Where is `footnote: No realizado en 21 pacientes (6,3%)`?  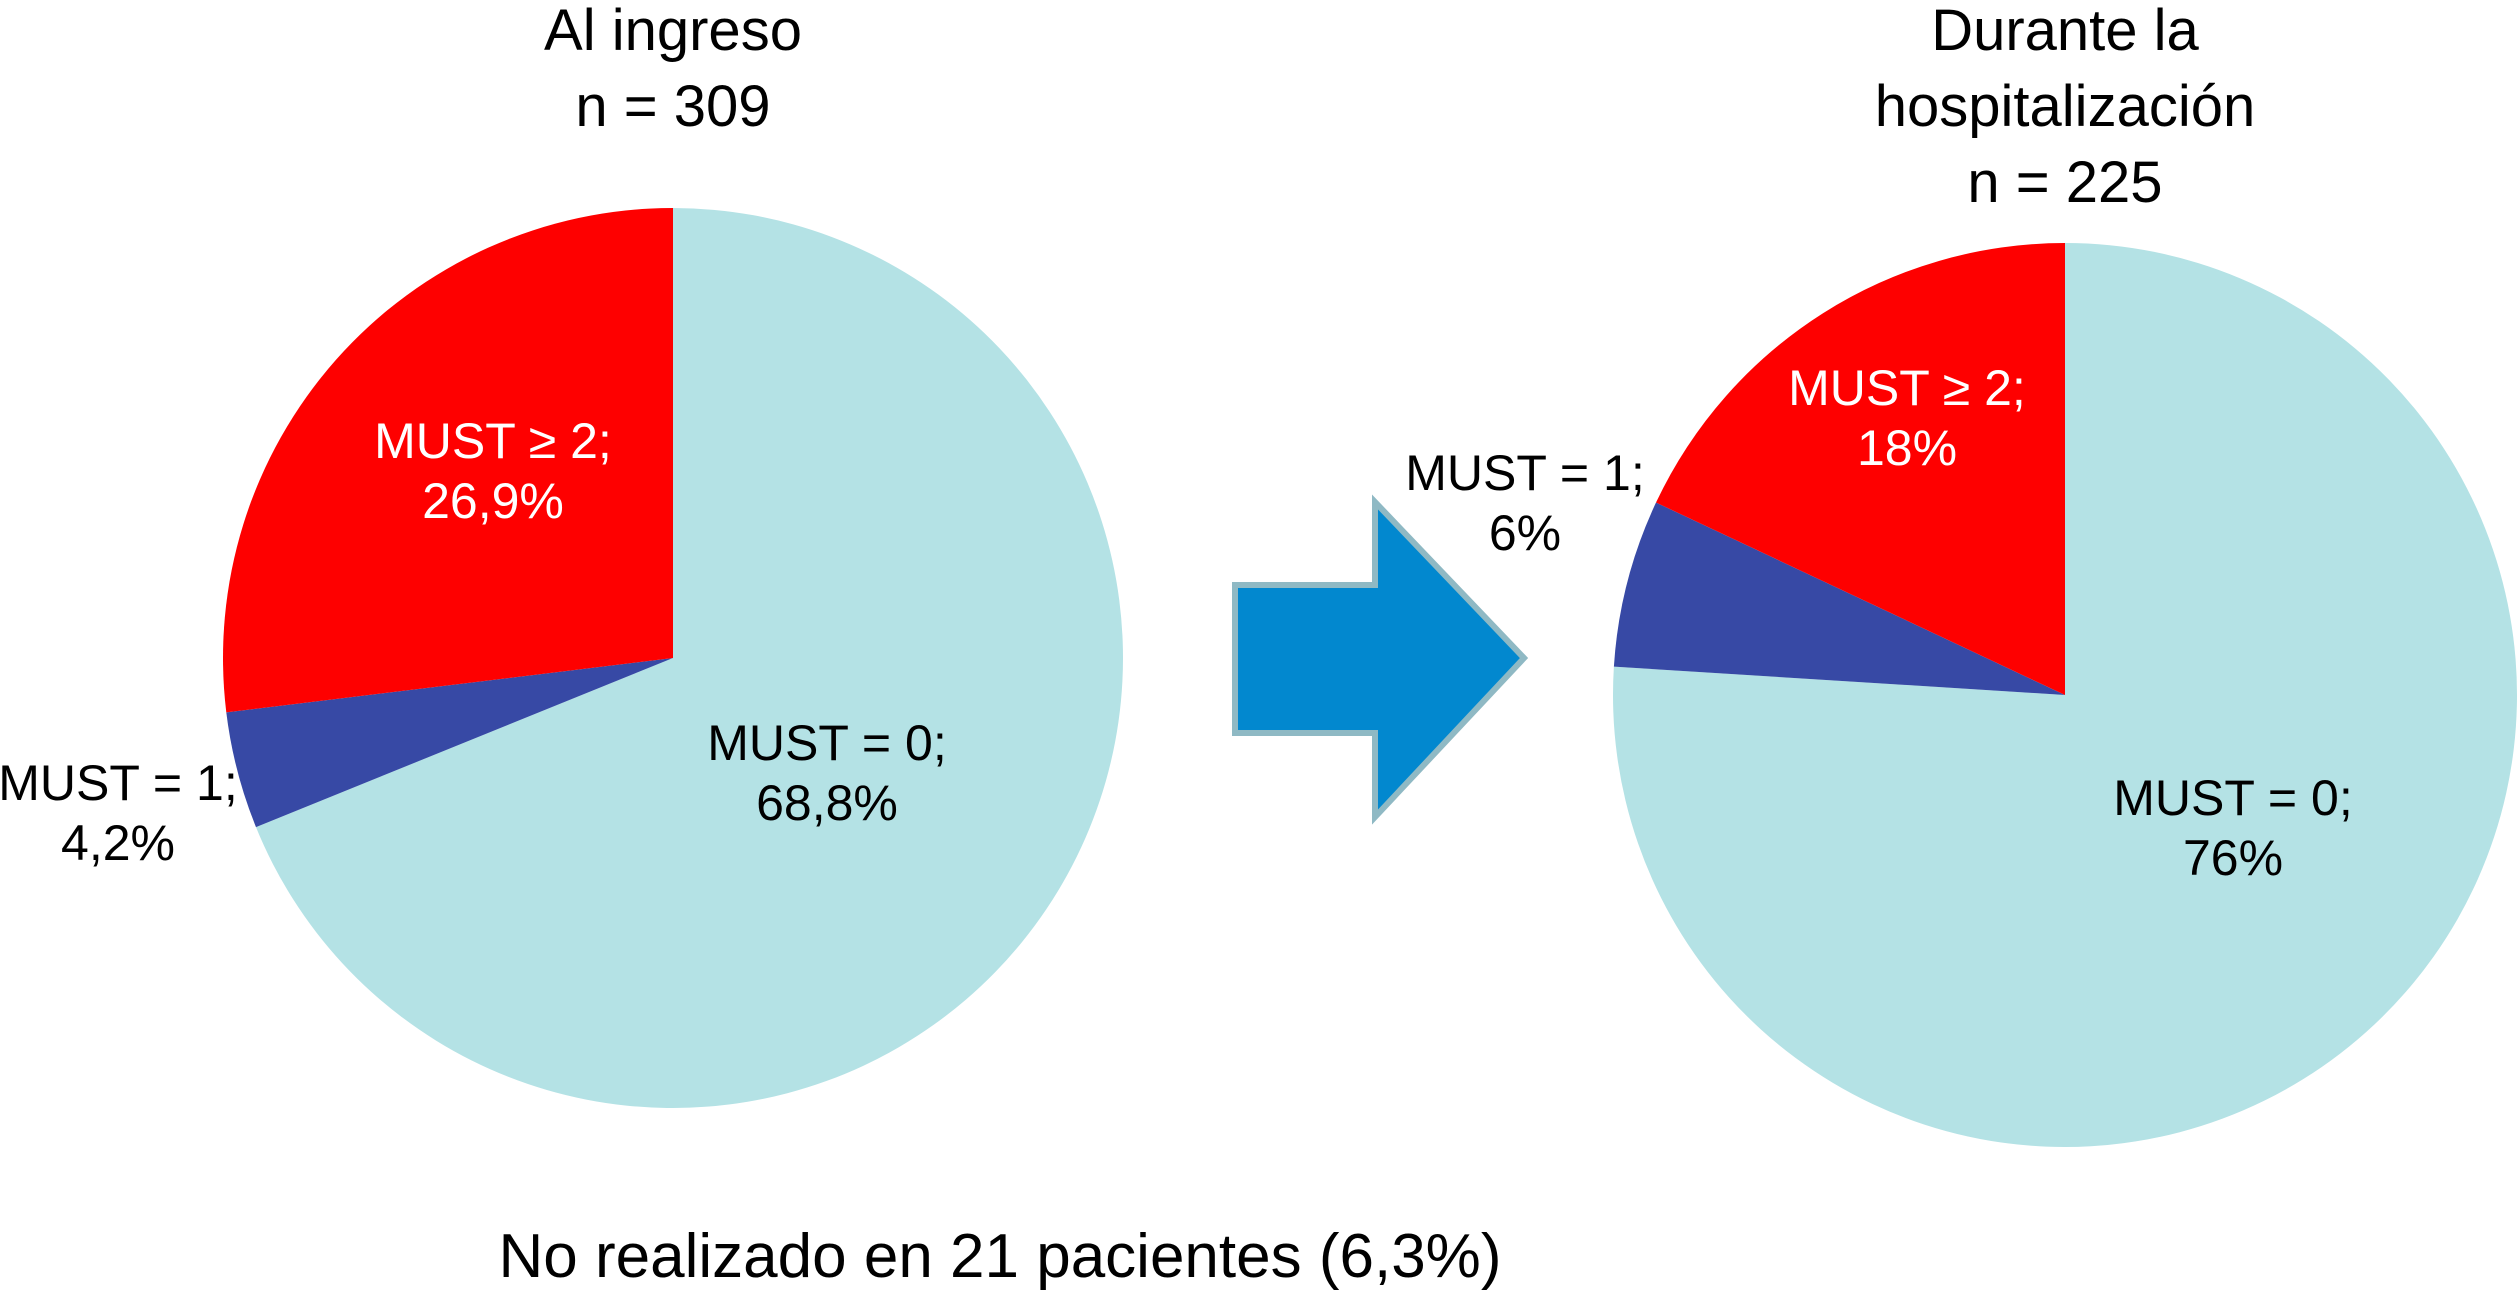 footnote: No realizado en 21 pacientes (6,3%) is located at coordinates (1000, 1256).